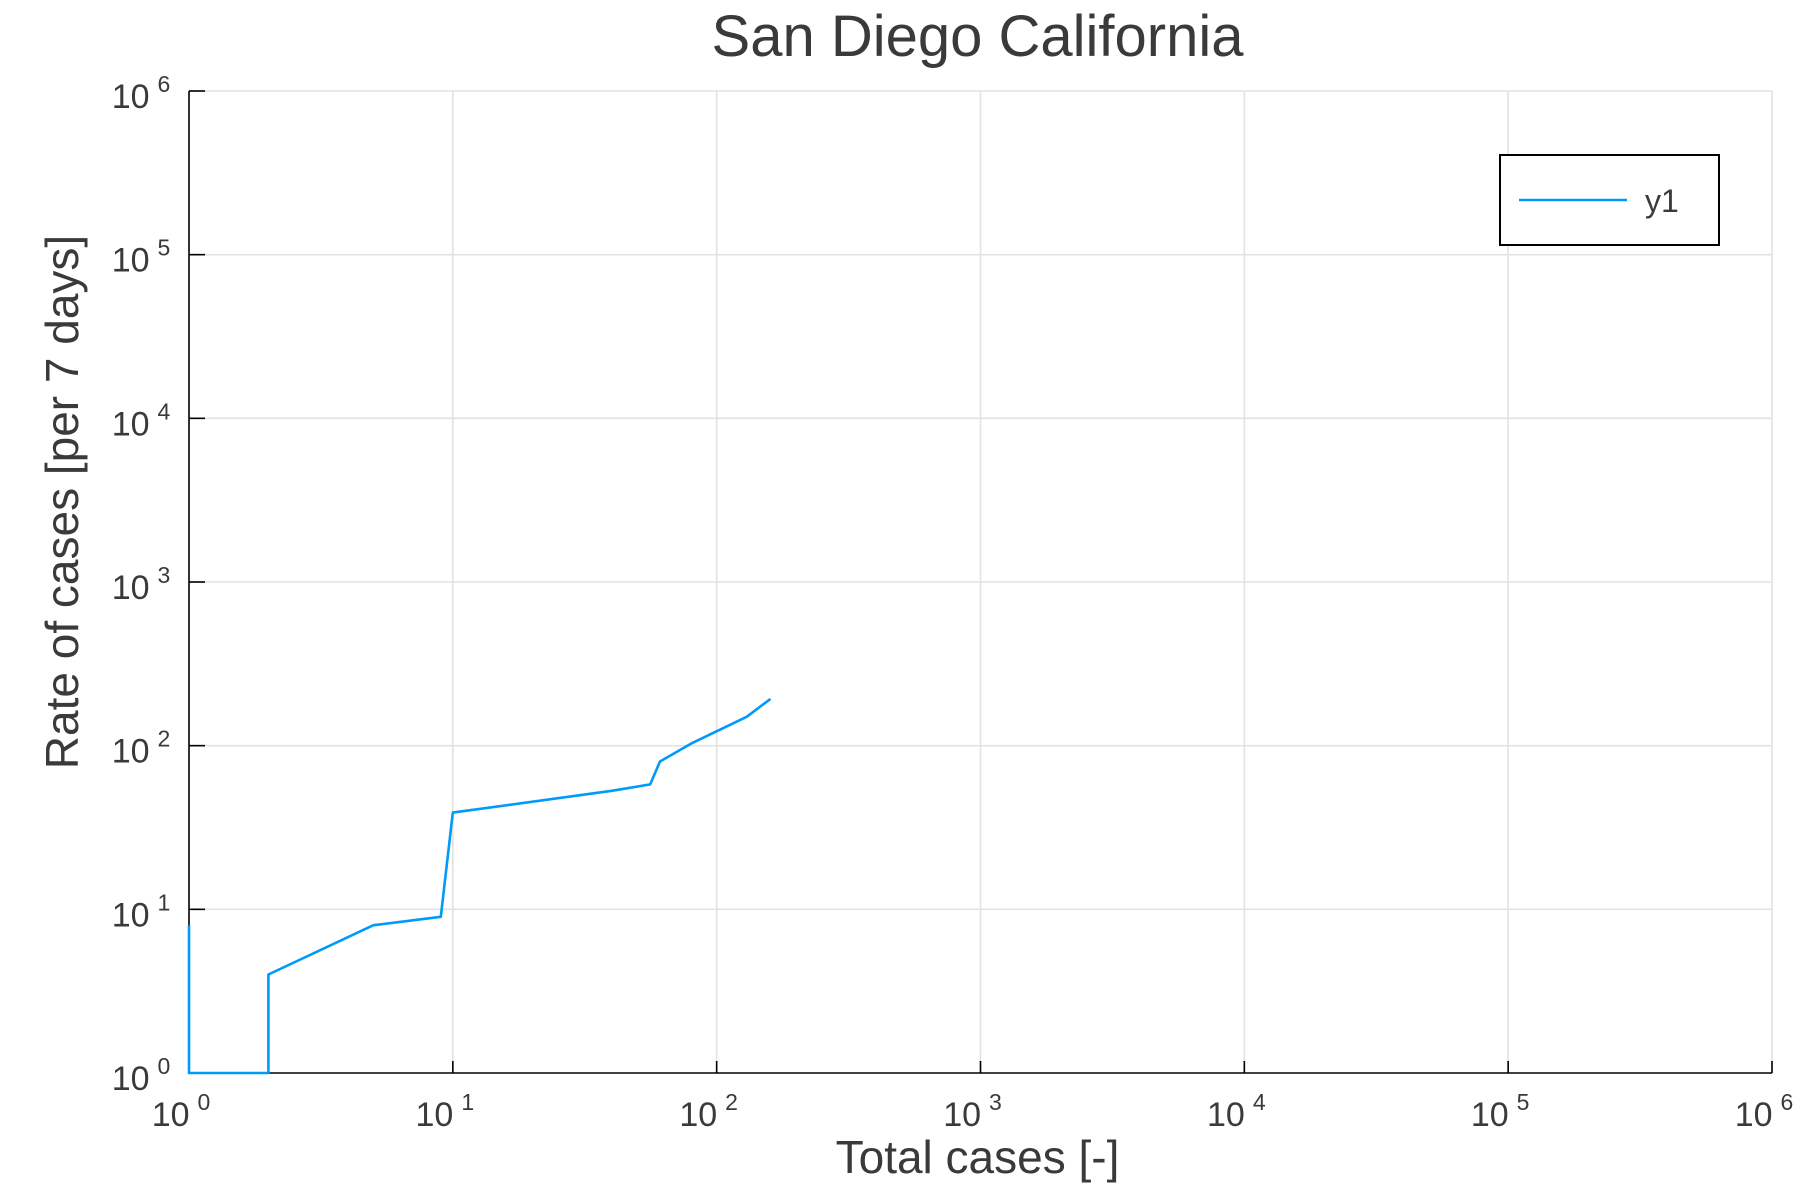 The width and height of the screenshot is (1800, 1200). I want to click on legend: y1, so click(1609, 200).